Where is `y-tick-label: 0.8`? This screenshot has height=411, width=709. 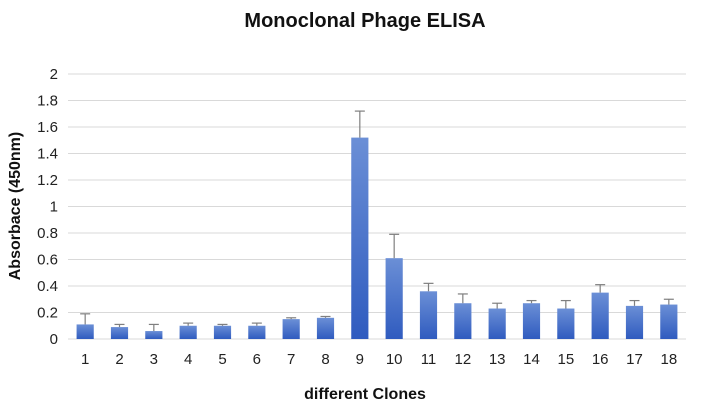 y-tick-label: 0.8 is located at coordinates (47, 233).